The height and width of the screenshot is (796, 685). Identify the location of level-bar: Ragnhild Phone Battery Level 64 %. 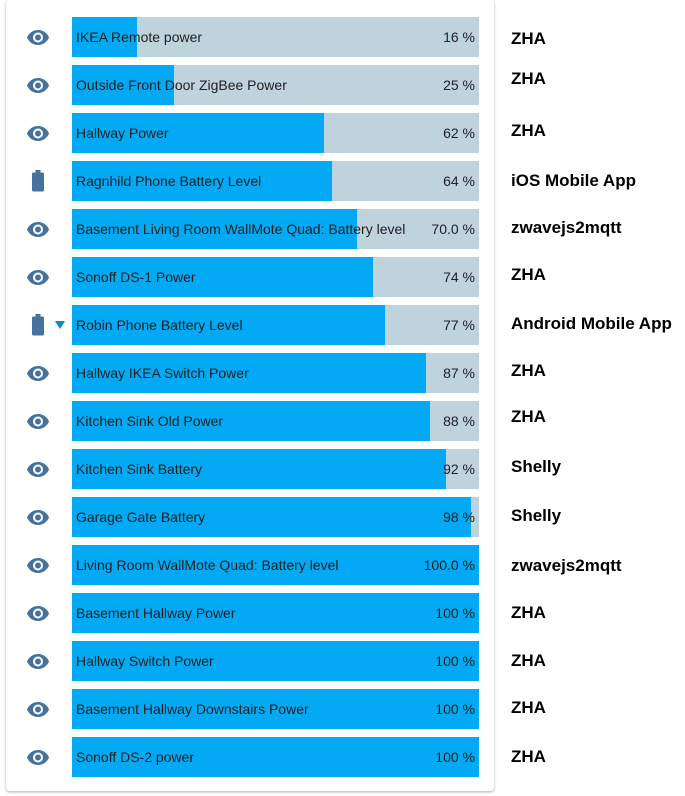
(275, 181).